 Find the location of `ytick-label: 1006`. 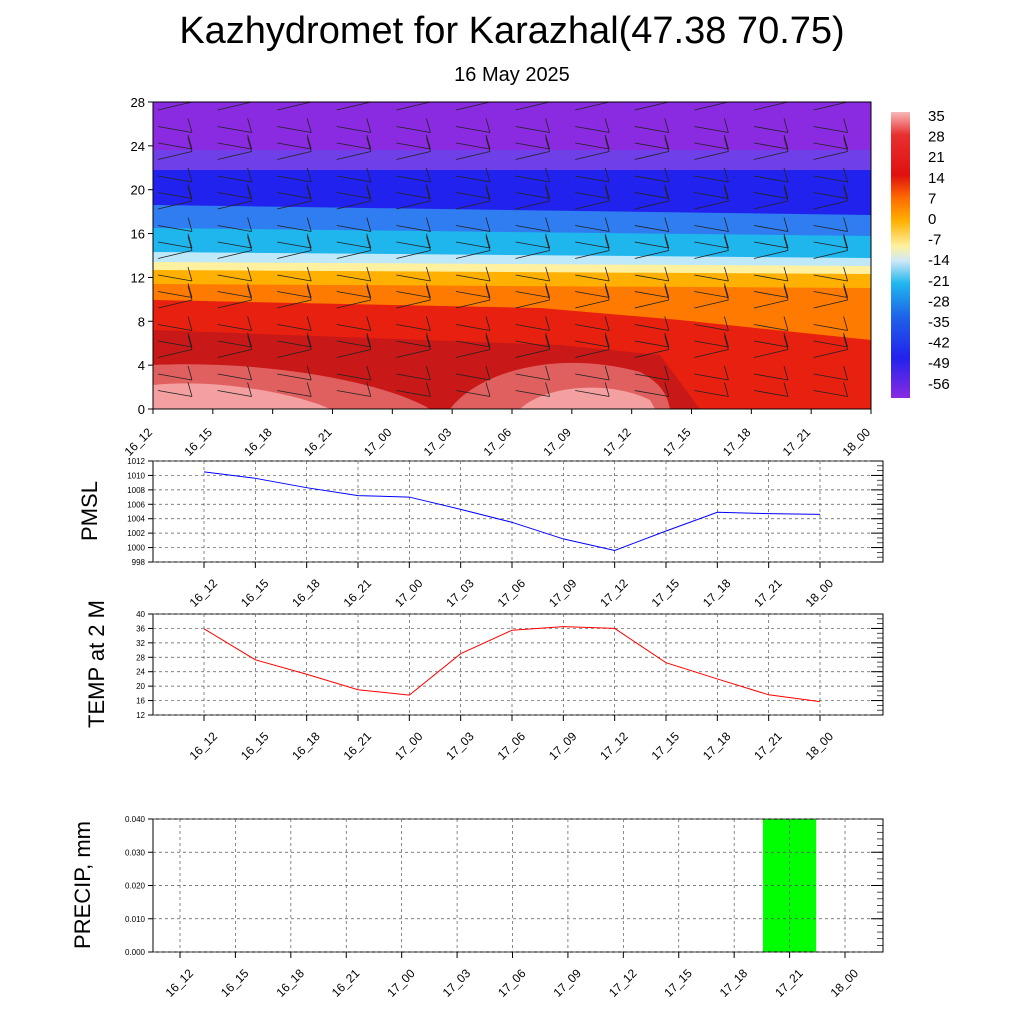

ytick-label: 1006 is located at coordinates (136, 504).